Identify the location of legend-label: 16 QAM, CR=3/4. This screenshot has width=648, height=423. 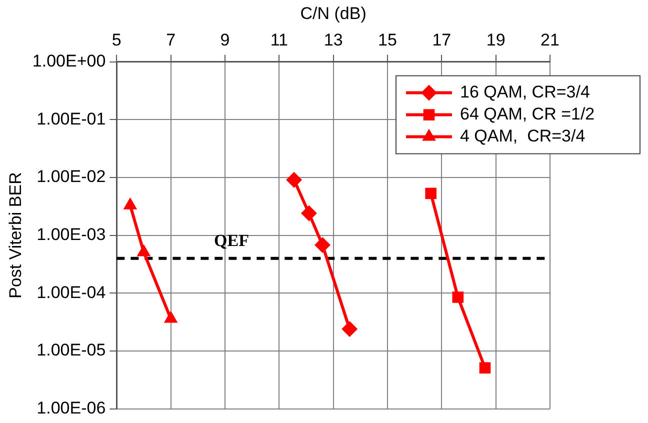
(525, 92).